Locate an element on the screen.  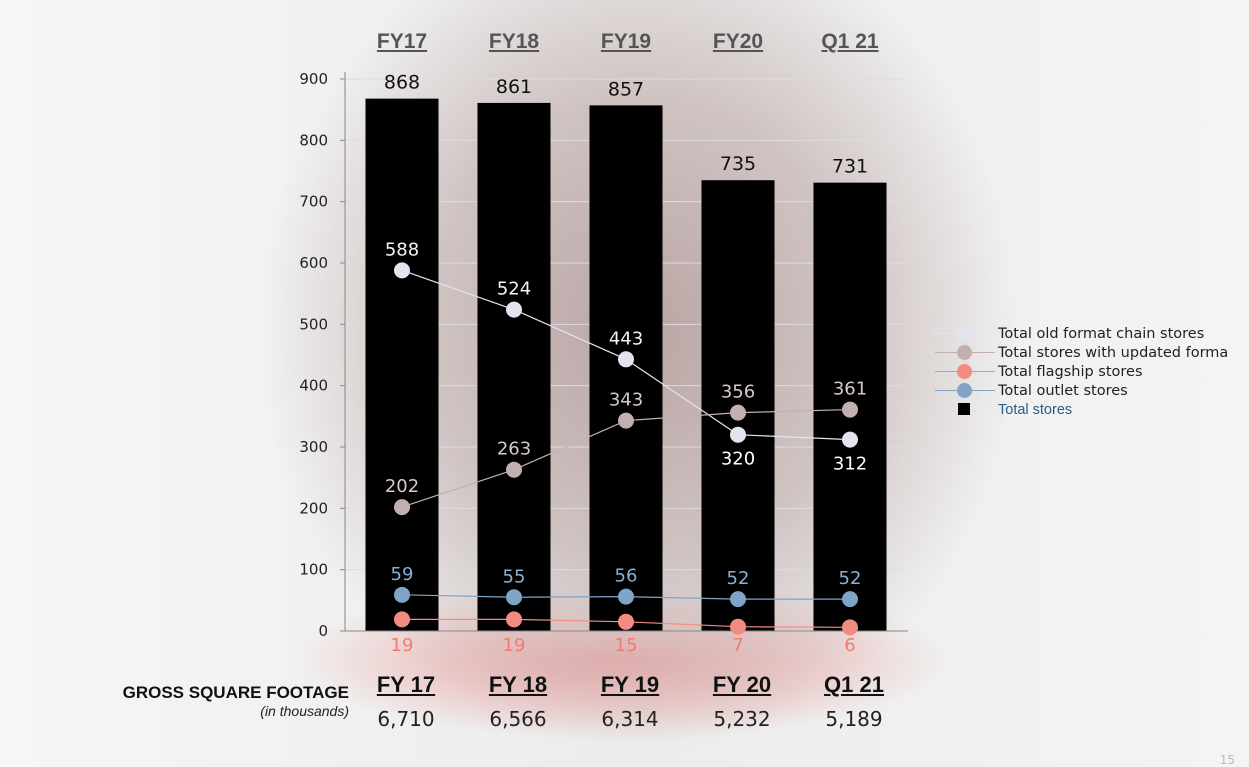
point-label: 524 is located at coordinates (514, 289).